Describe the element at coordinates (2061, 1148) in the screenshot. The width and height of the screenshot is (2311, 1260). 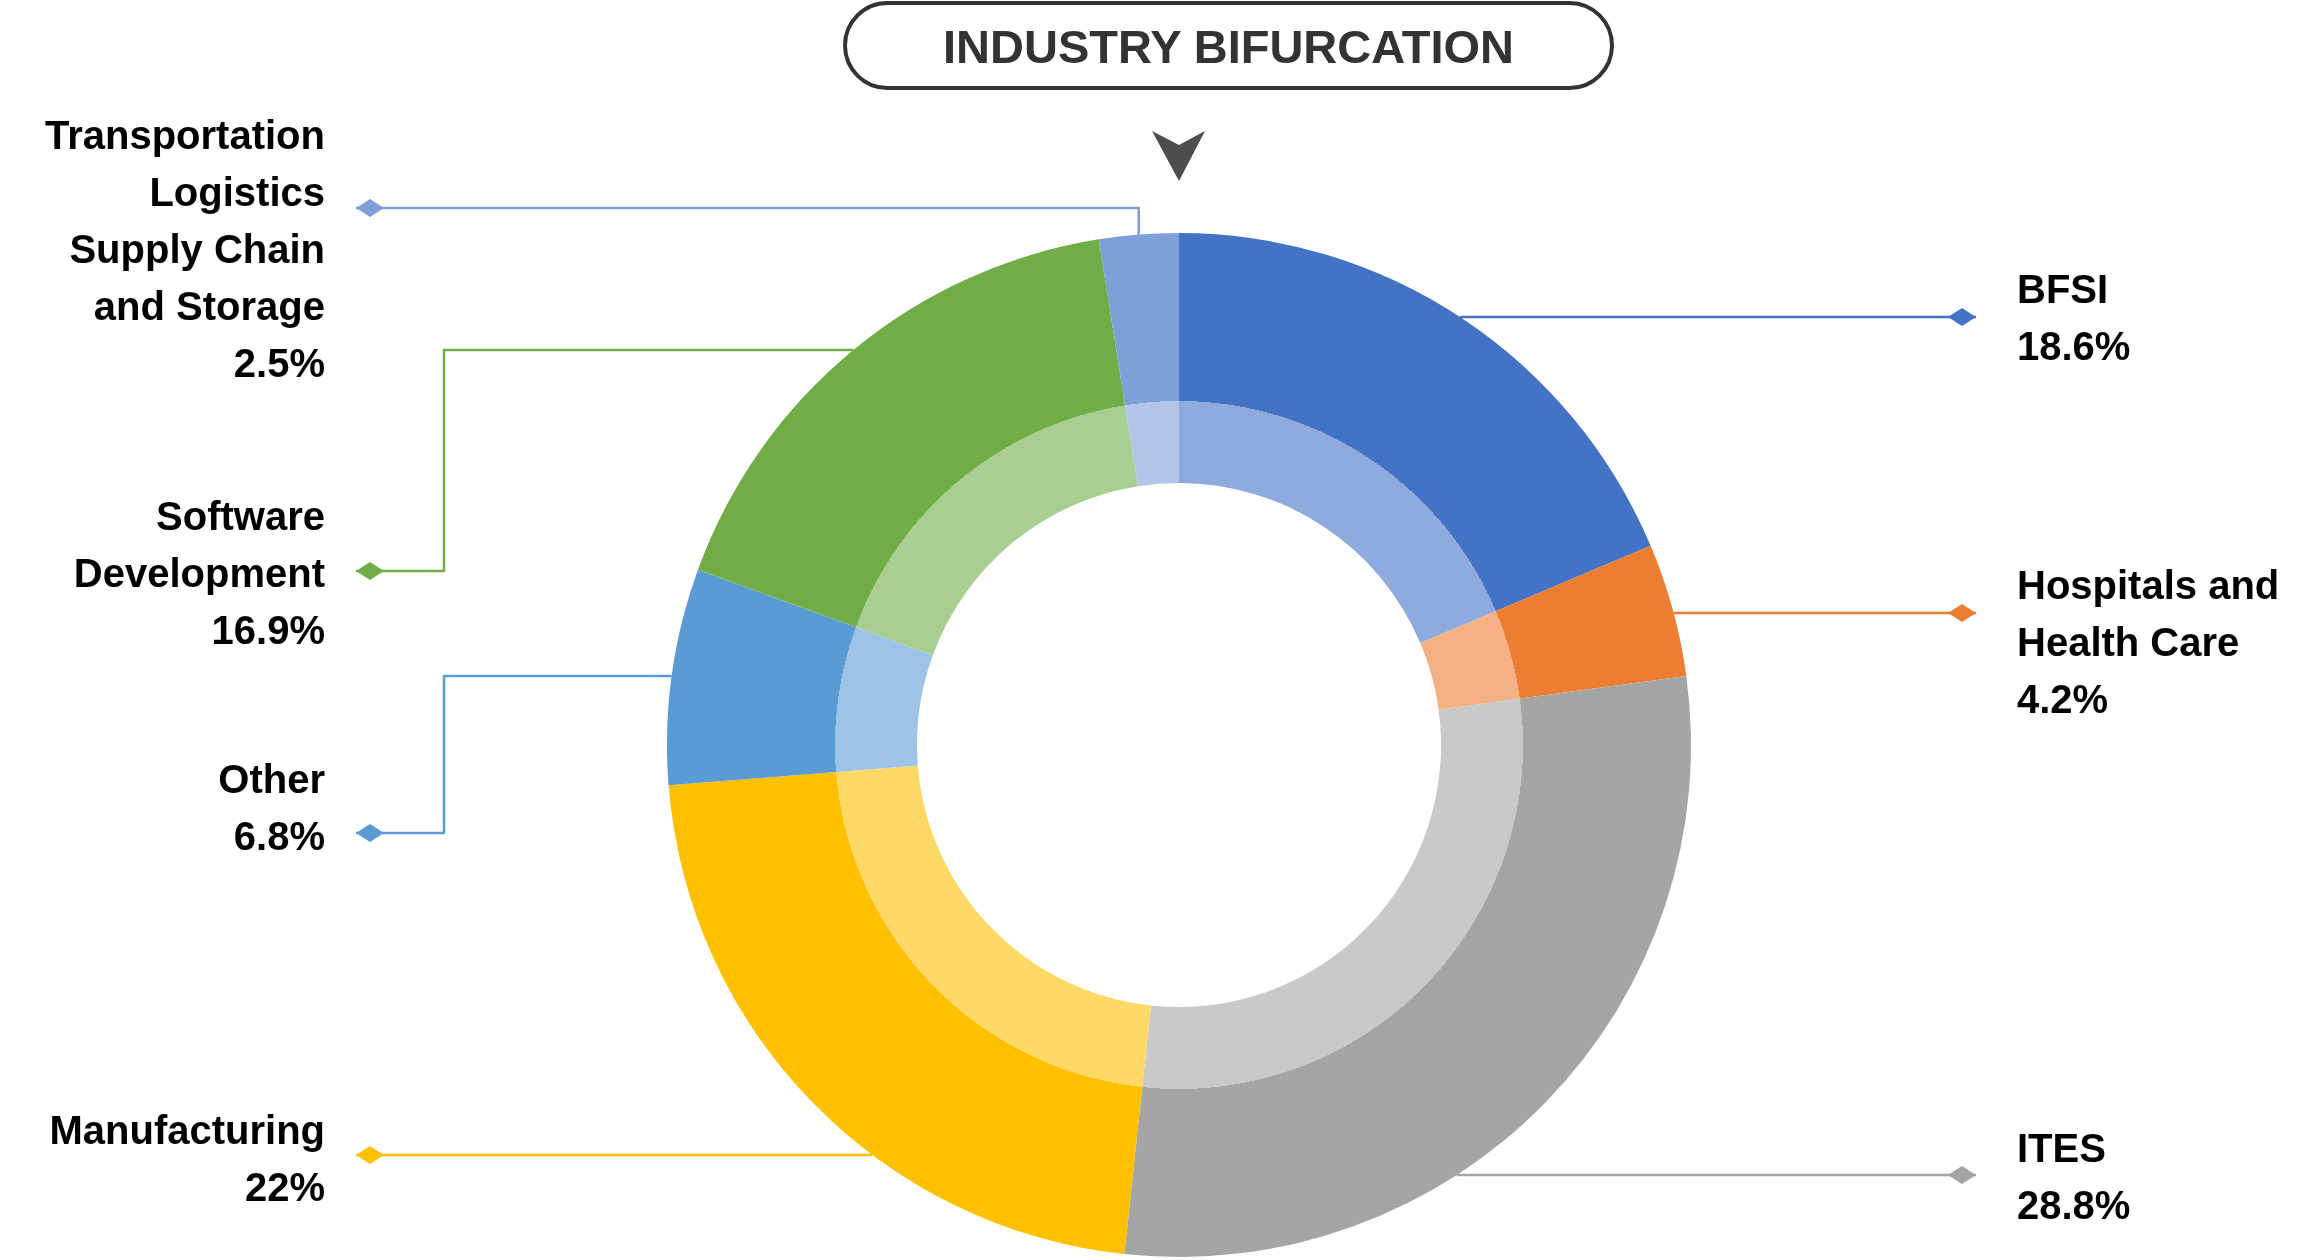
I see `slice-label: ITES` at that location.